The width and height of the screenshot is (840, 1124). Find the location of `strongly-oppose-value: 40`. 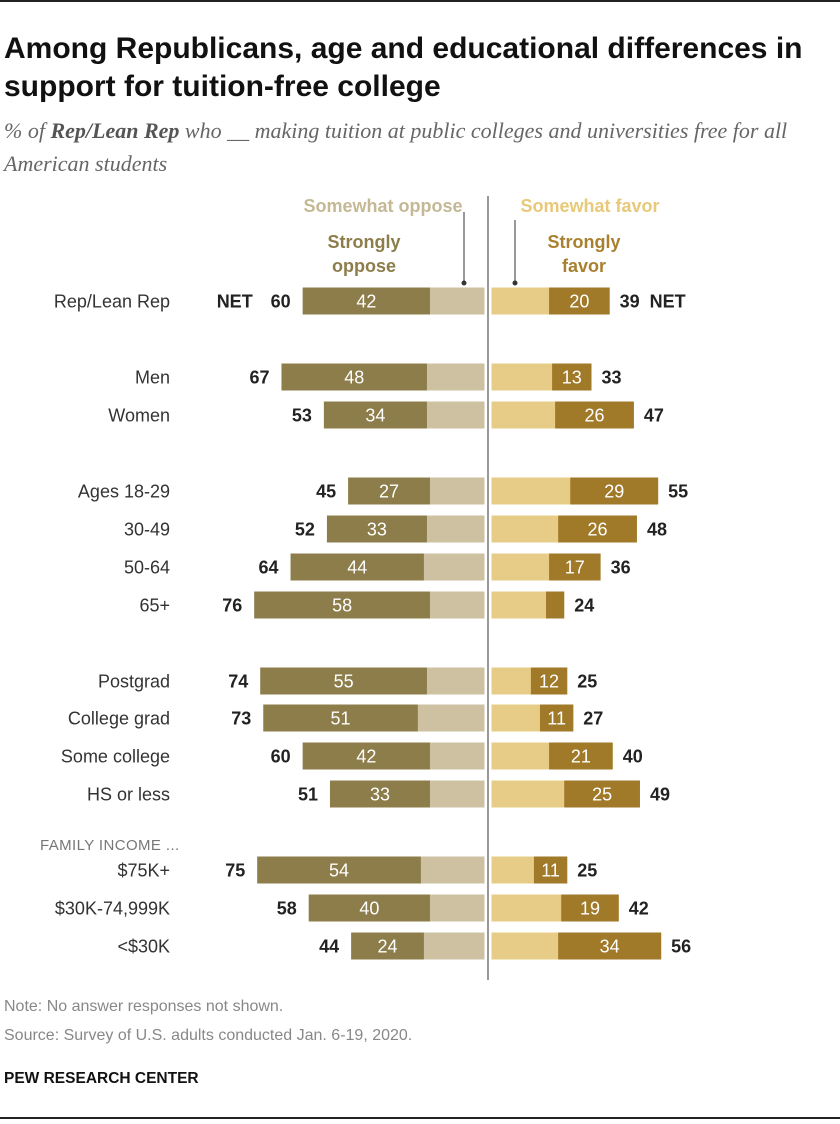

strongly-oppose-value: 40 is located at coordinates (369, 909).